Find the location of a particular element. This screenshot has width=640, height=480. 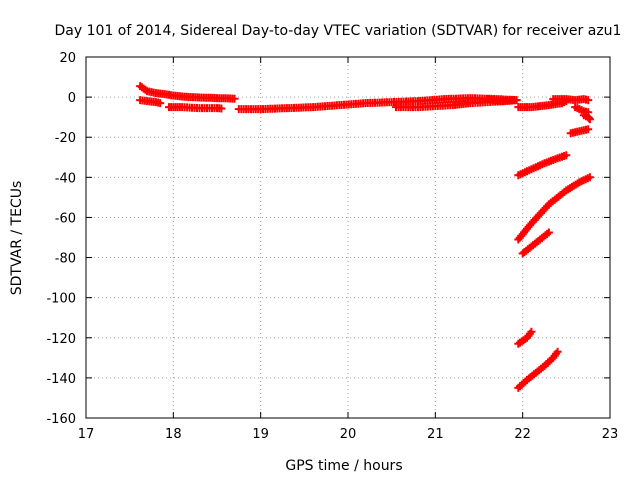

y-tick-label: -60 is located at coordinates (65, 218).